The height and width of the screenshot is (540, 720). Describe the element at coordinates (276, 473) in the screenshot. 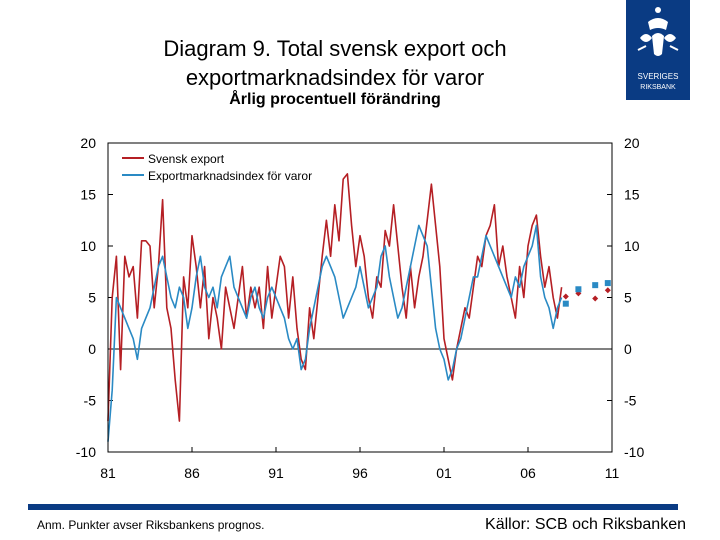

I see `x-tick-label: 91` at that location.